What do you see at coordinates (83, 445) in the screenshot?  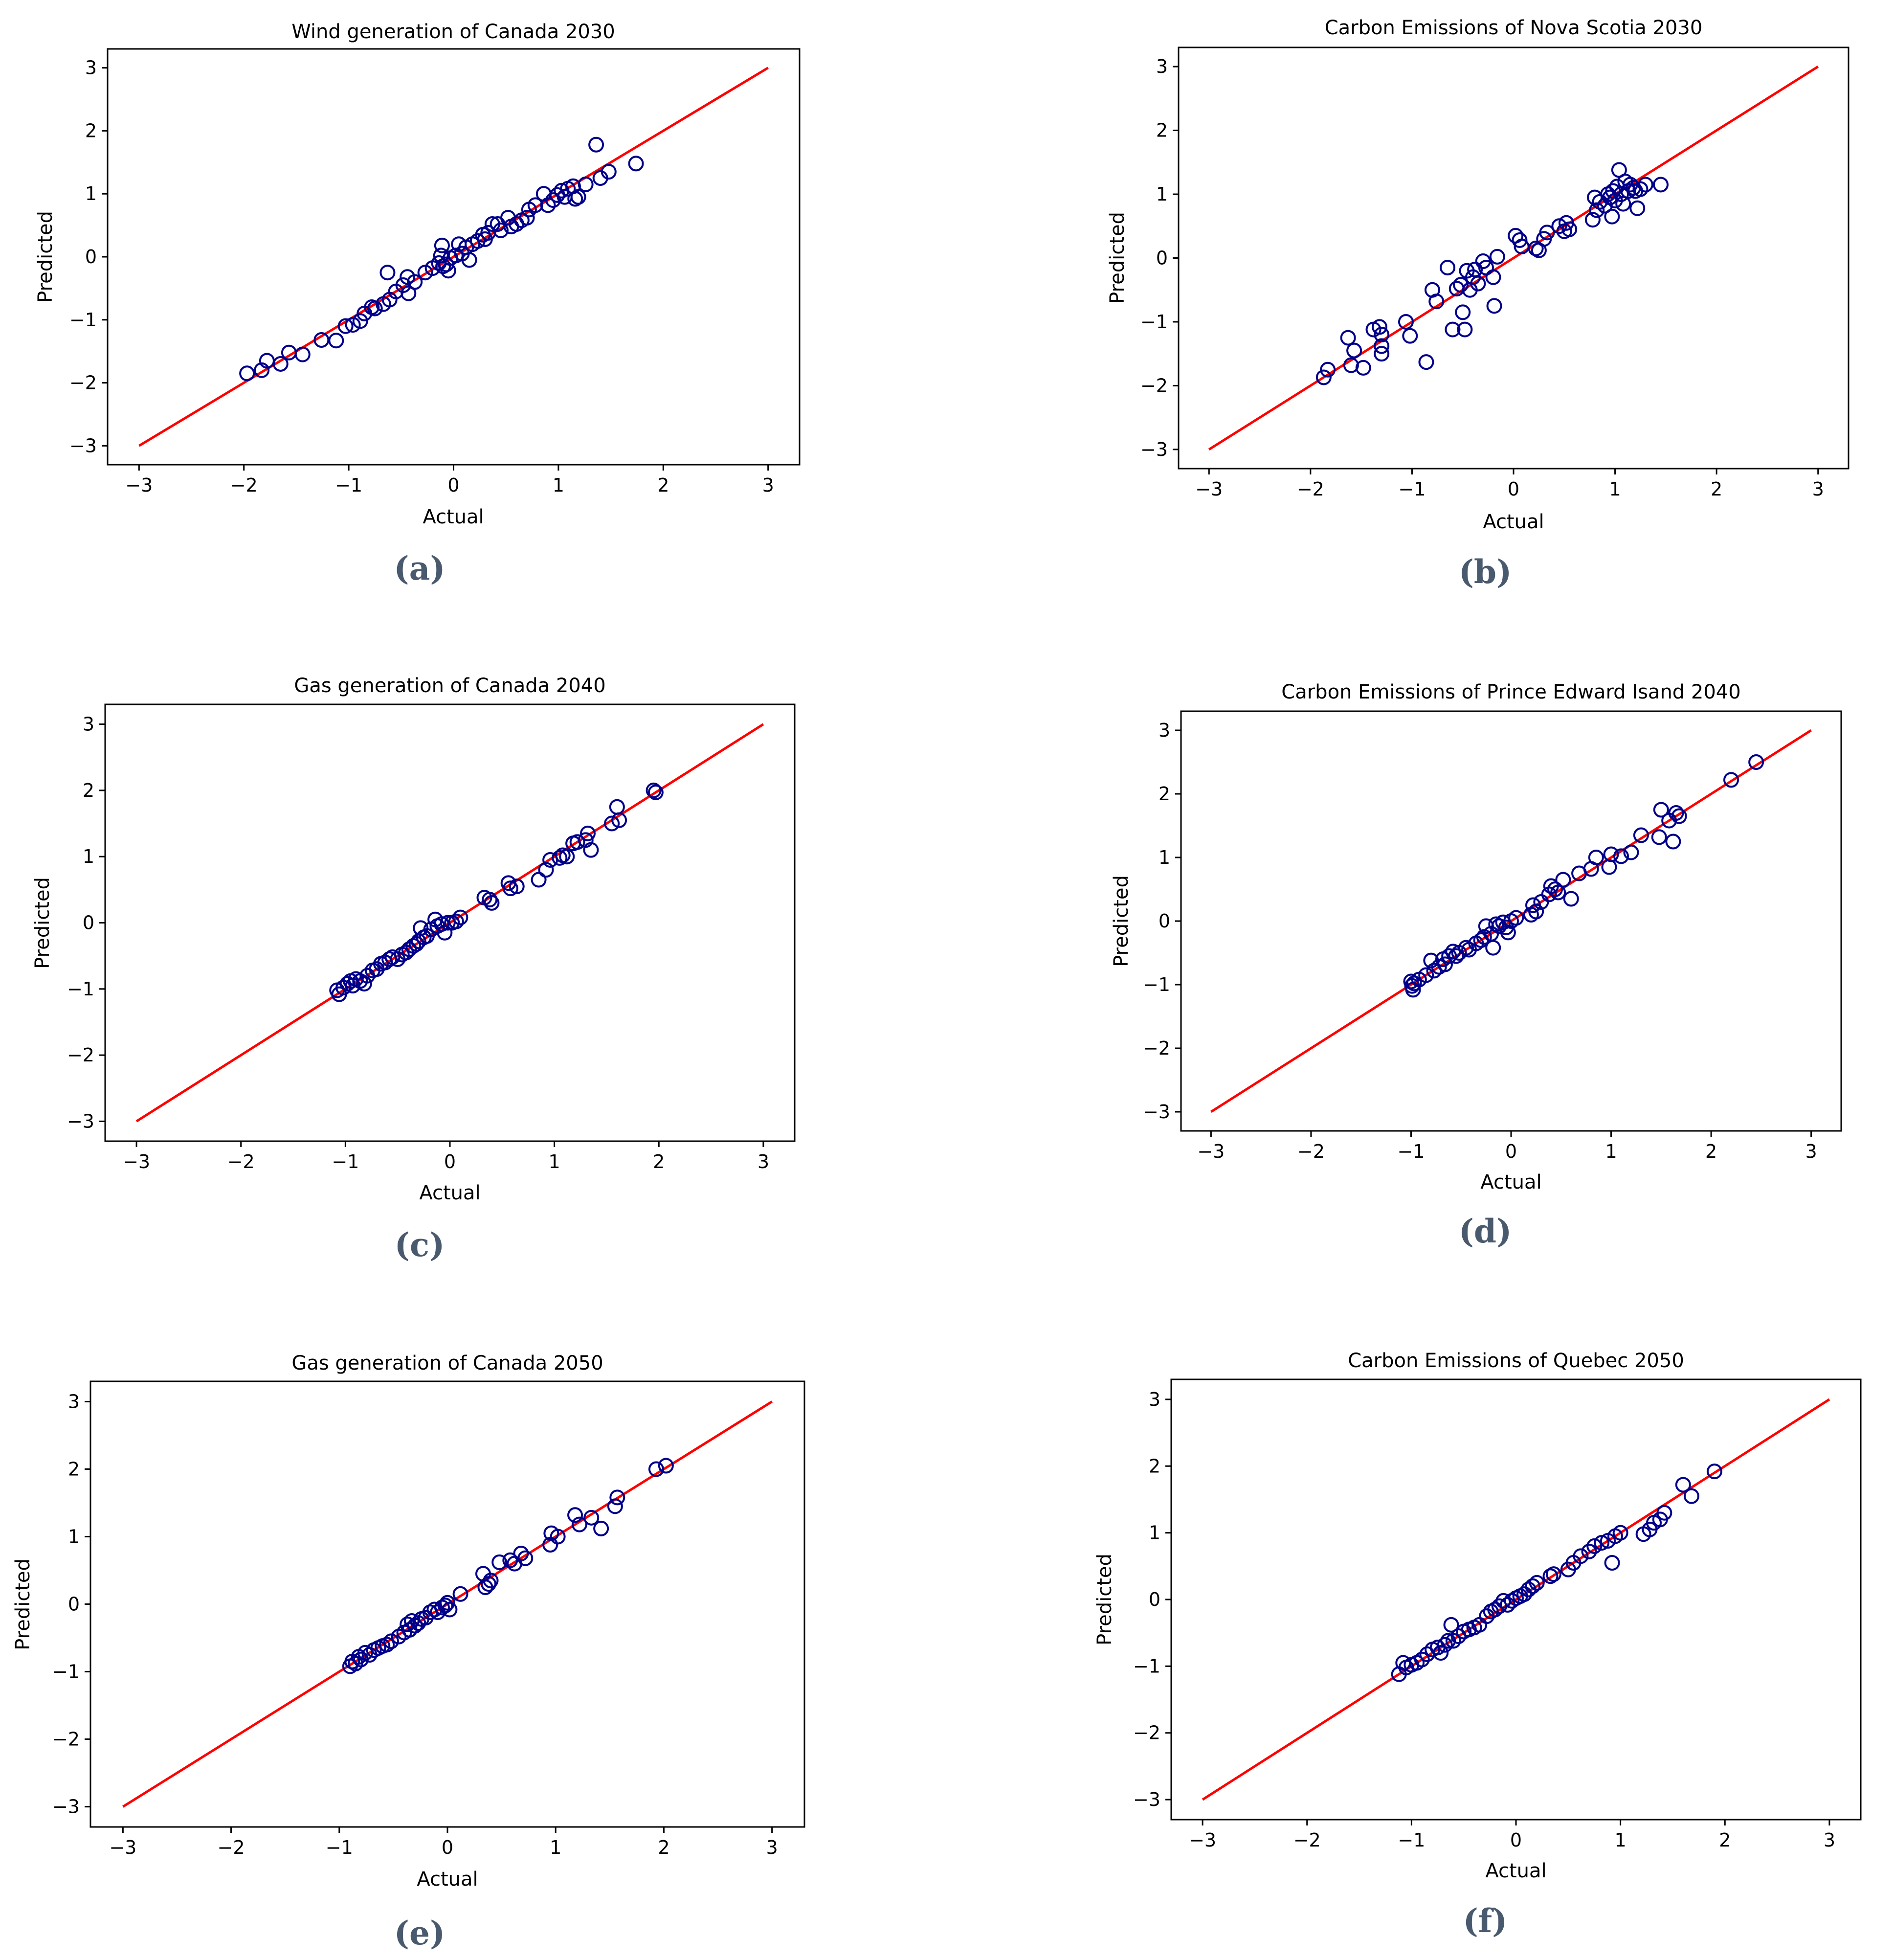 I see `y-tick-label: −3` at bounding box center [83, 445].